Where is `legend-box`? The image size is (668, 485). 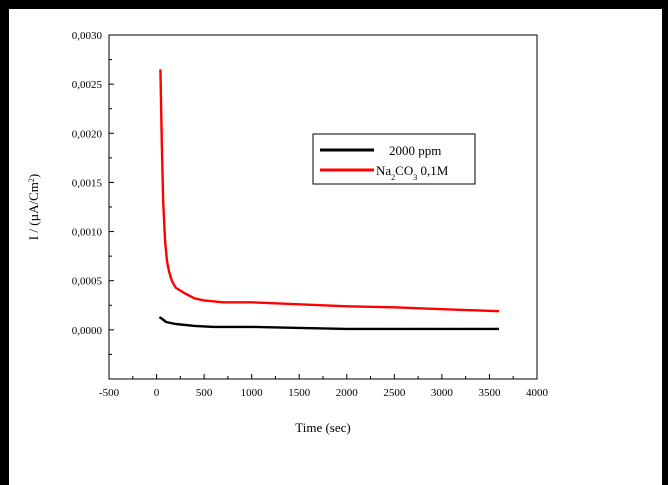 legend-box is located at coordinates (394, 159).